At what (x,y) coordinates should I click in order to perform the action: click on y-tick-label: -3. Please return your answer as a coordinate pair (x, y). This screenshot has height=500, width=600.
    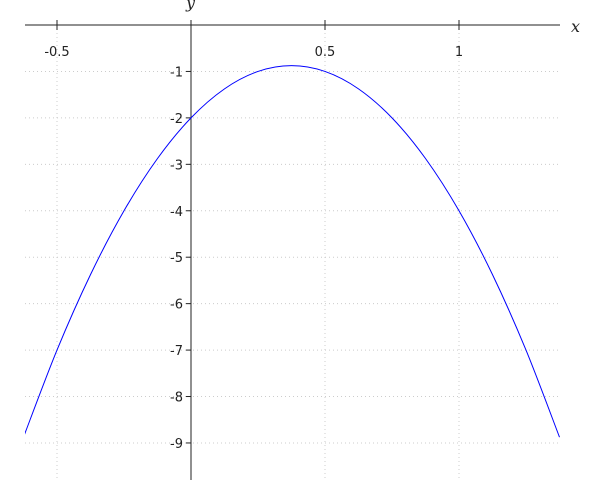
    Looking at the image, I should click on (176, 165).